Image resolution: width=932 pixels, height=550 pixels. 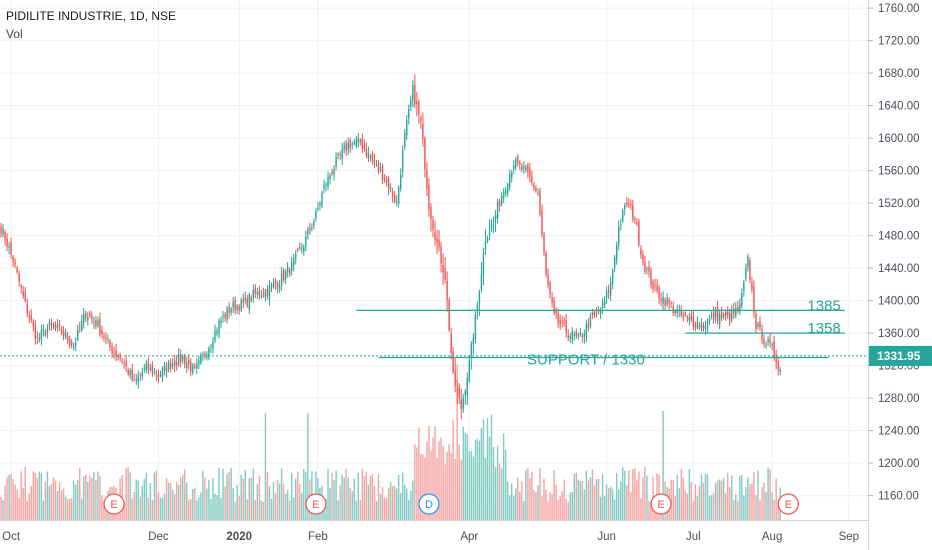 I want to click on time-axis: Oct Dec 2020 Feb Apr Jun Jul Aug Sep, so click(x=434, y=532).